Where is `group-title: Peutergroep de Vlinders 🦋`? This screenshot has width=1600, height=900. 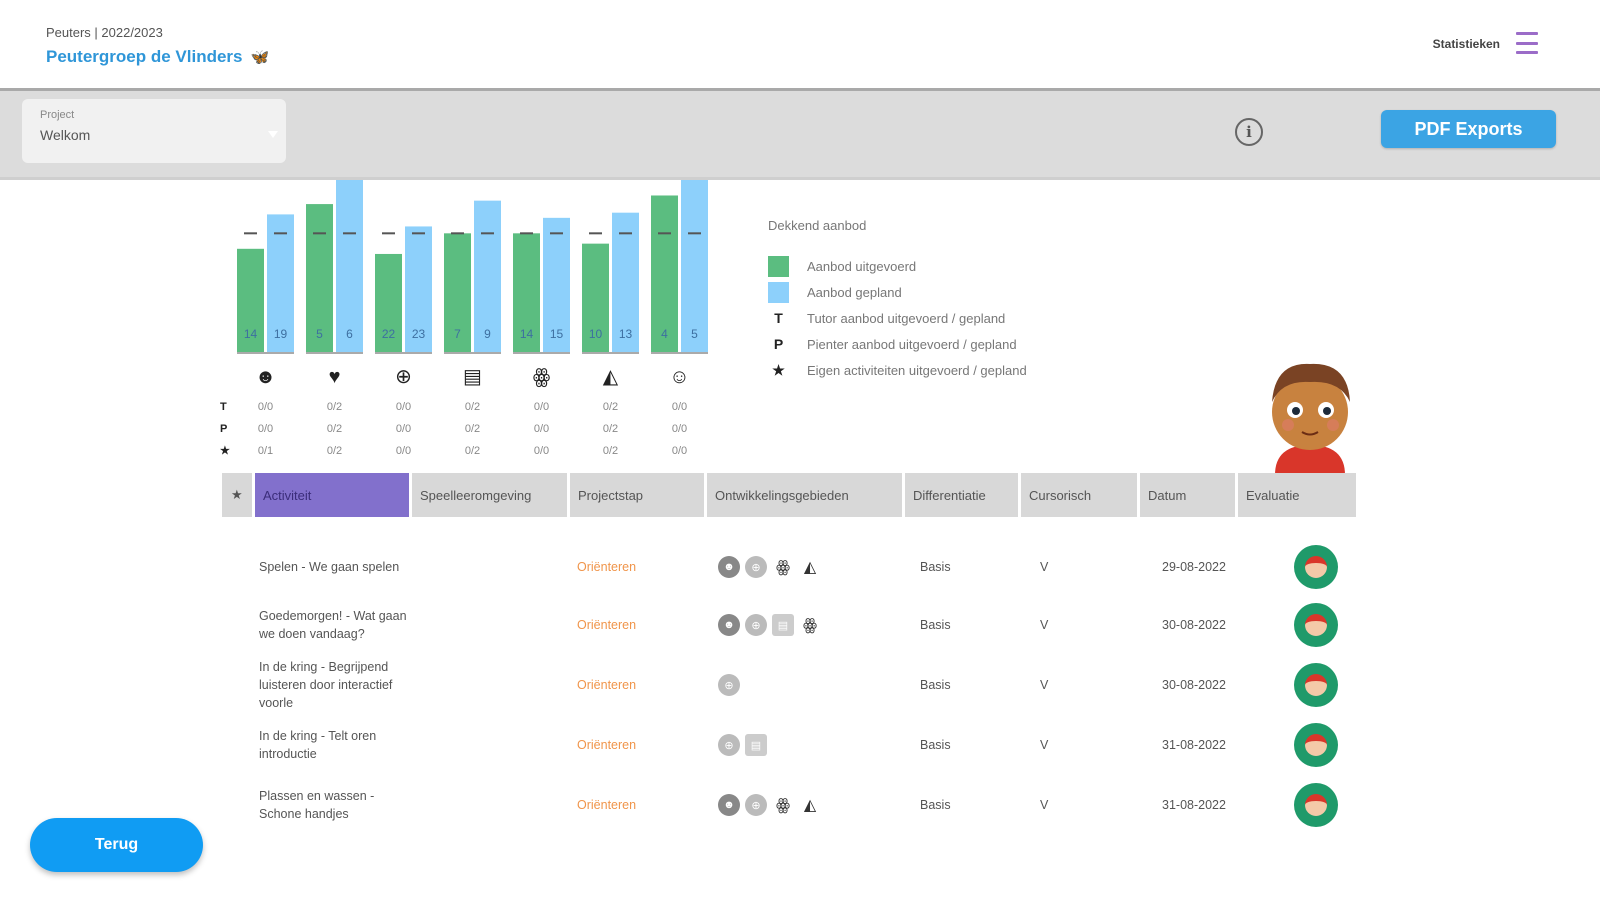 group-title: Peutergroep de Vlinders 🦋 is located at coordinates (157, 57).